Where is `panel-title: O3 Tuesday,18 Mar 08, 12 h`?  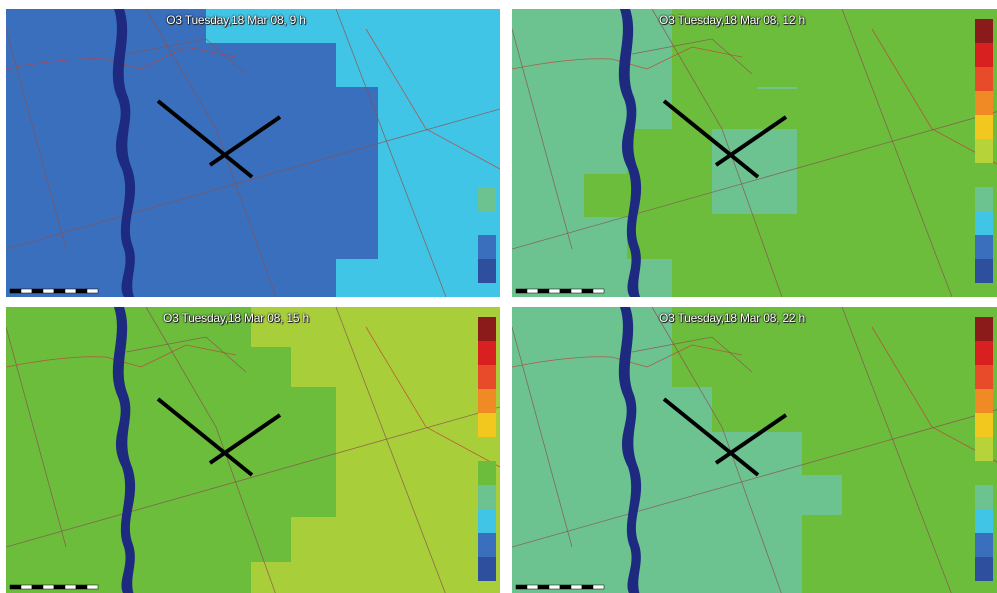
panel-title: O3 Tuesday,18 Mar 08, 12 h is located at coordinates (731, 20).